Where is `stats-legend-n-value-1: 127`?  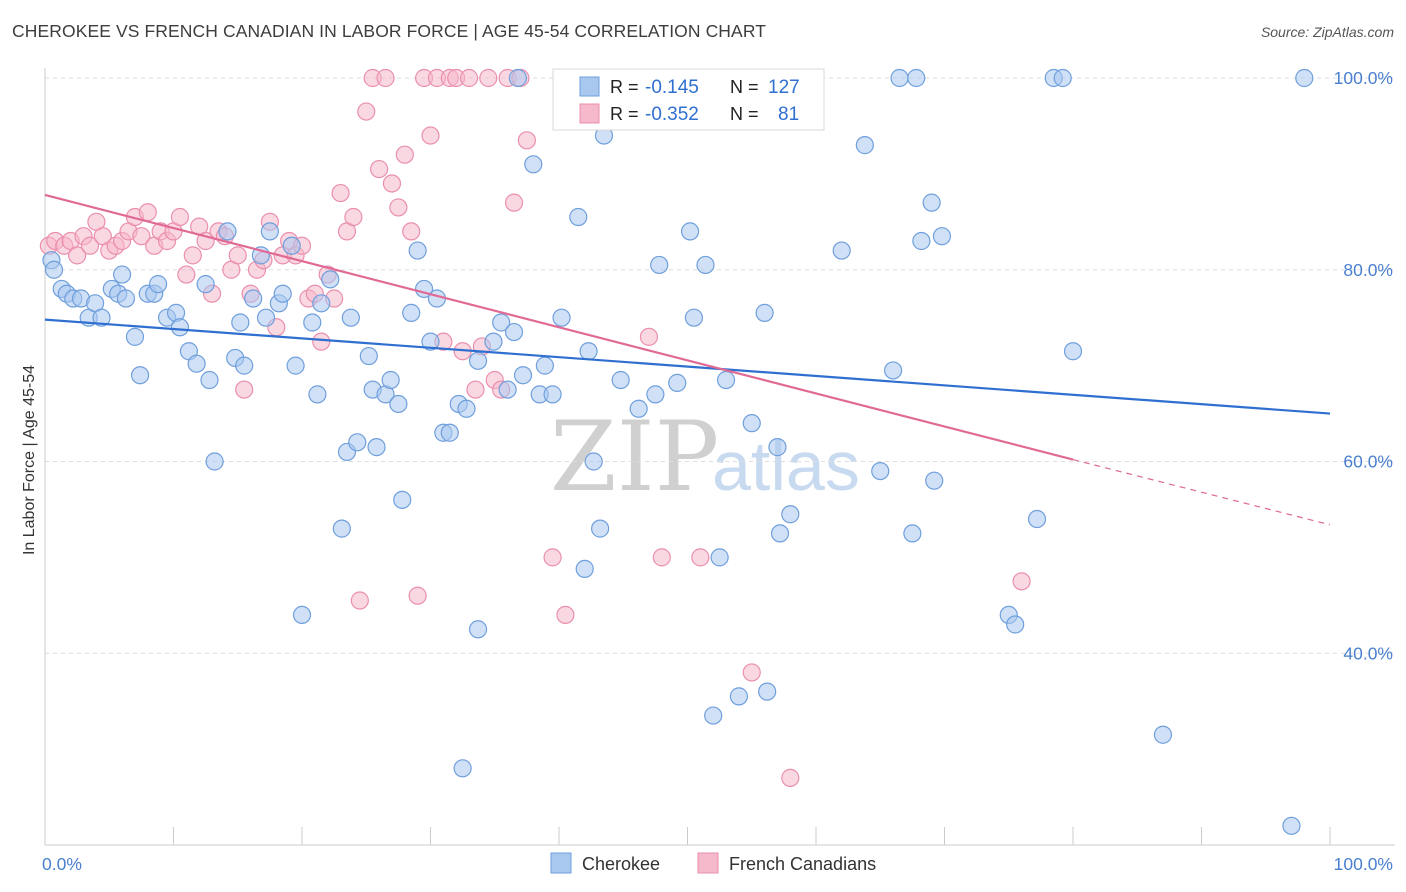
stats-legend-n-value-1: 127 is located at coordinates (784, 87).